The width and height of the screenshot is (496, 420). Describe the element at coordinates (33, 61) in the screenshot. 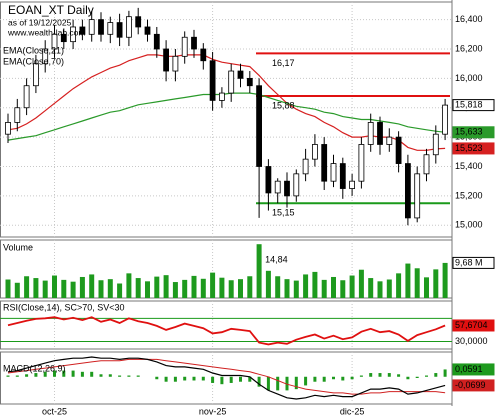

I see `legend-entry: EMA(Close,70)` at that location.